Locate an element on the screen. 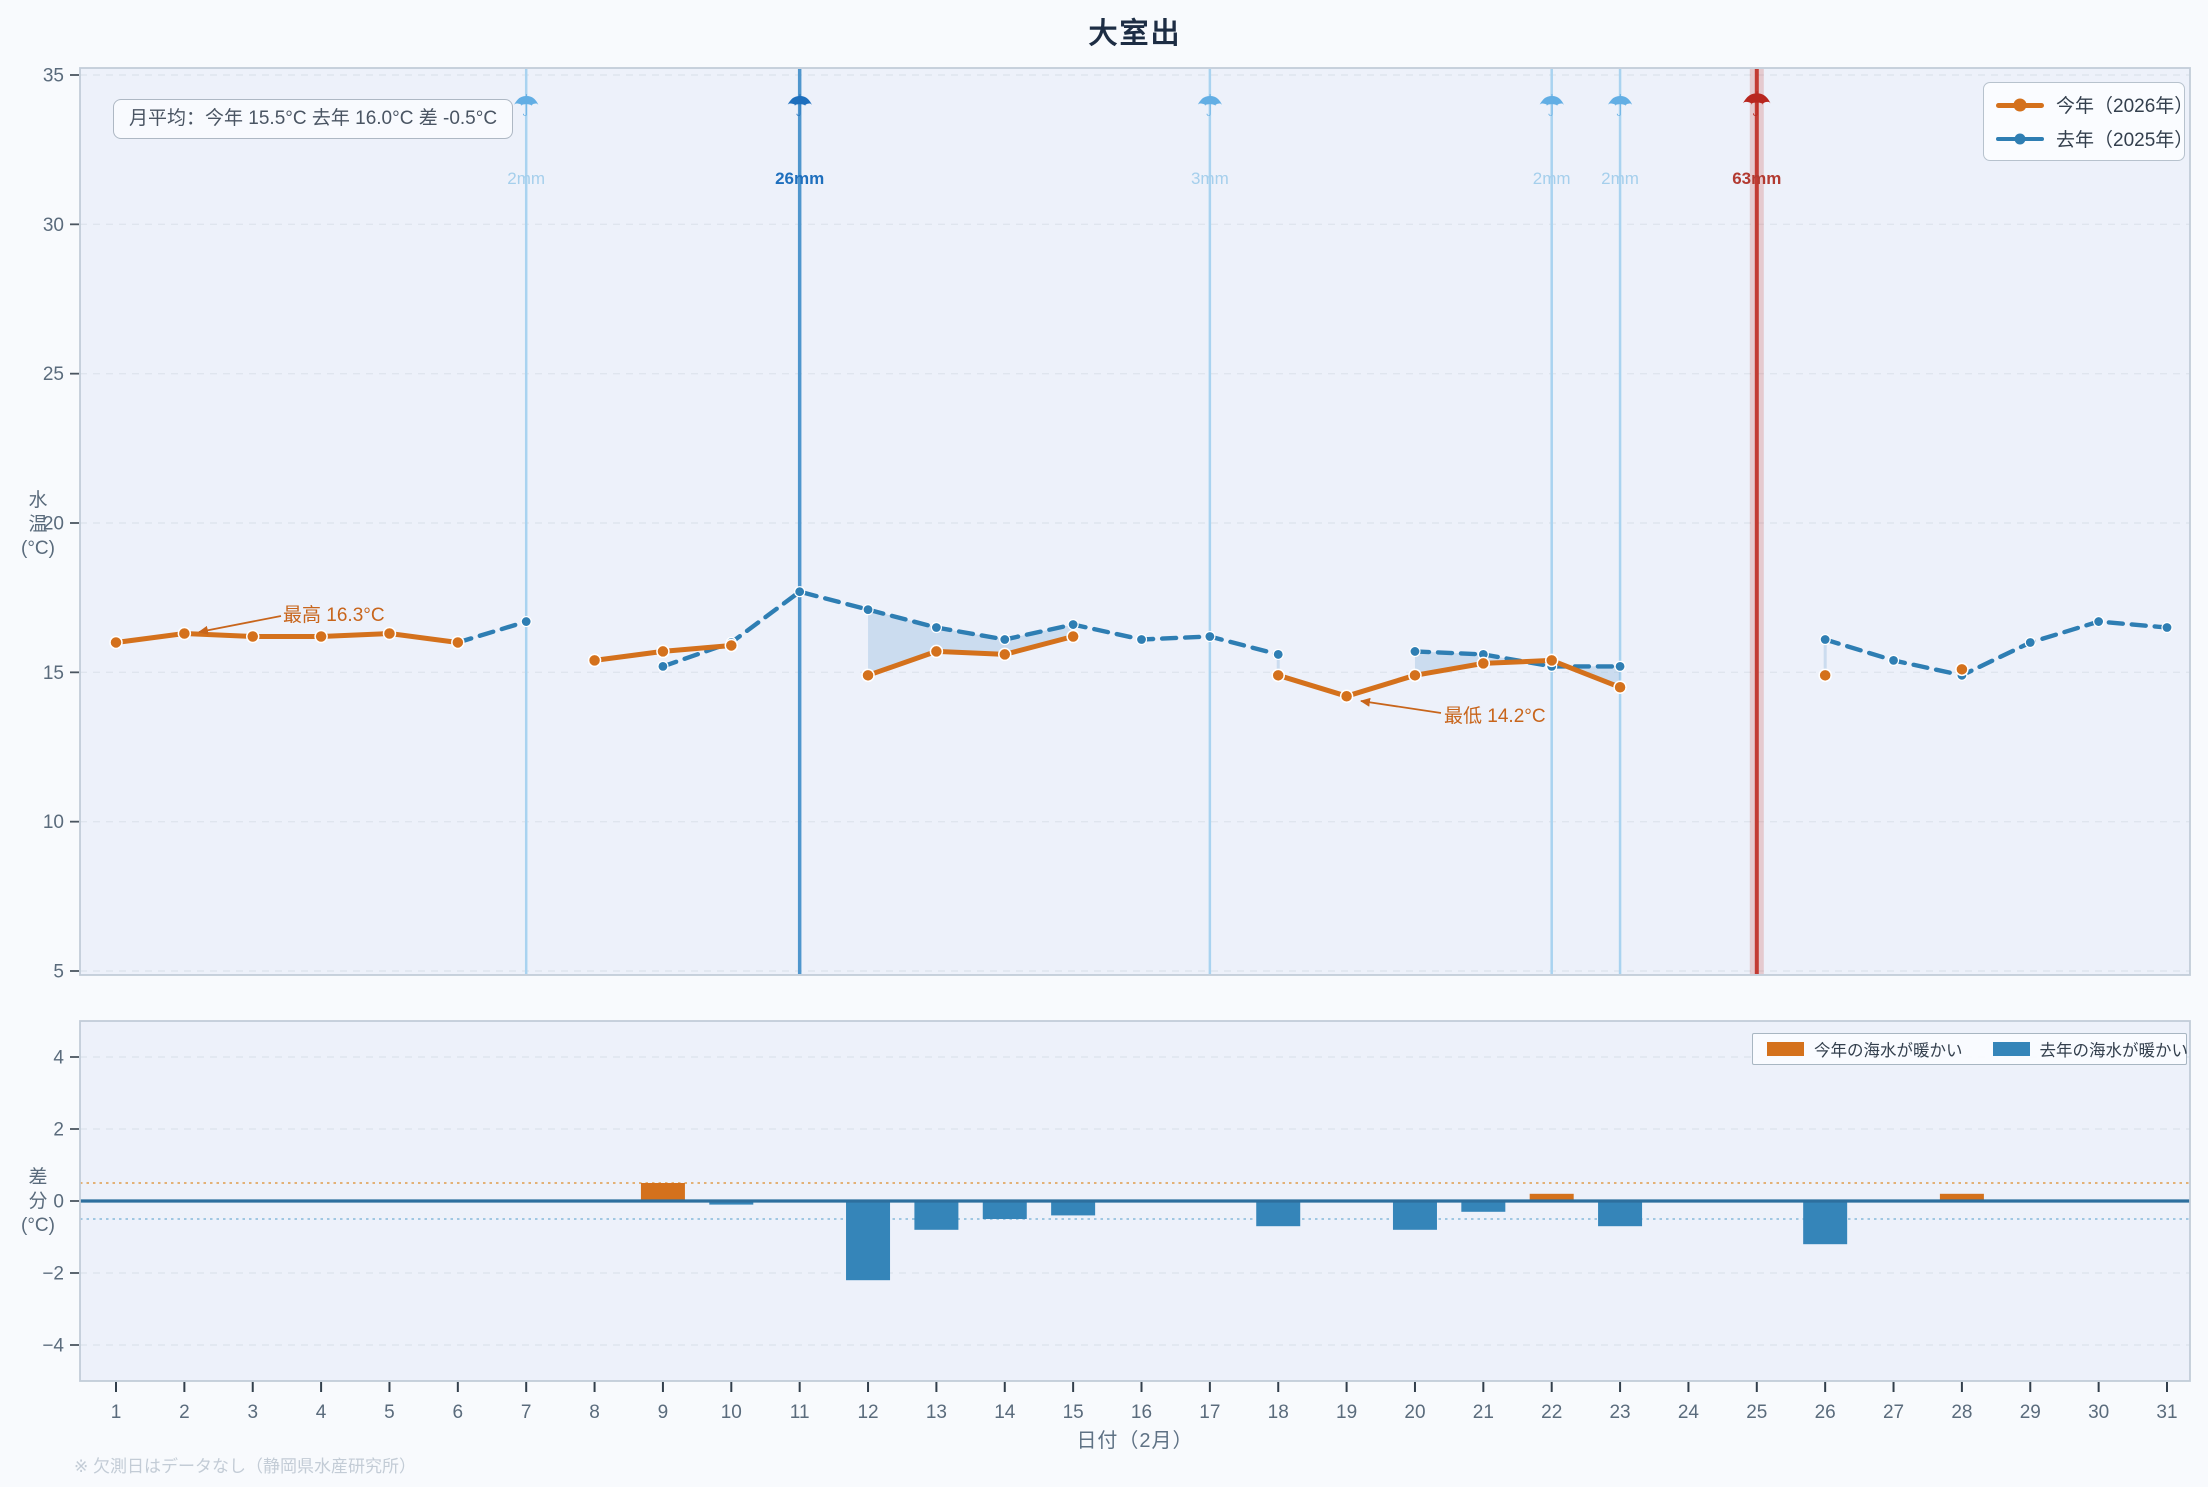  x-tick-label-day-4: 4 is located at coordinates (321, 1412).